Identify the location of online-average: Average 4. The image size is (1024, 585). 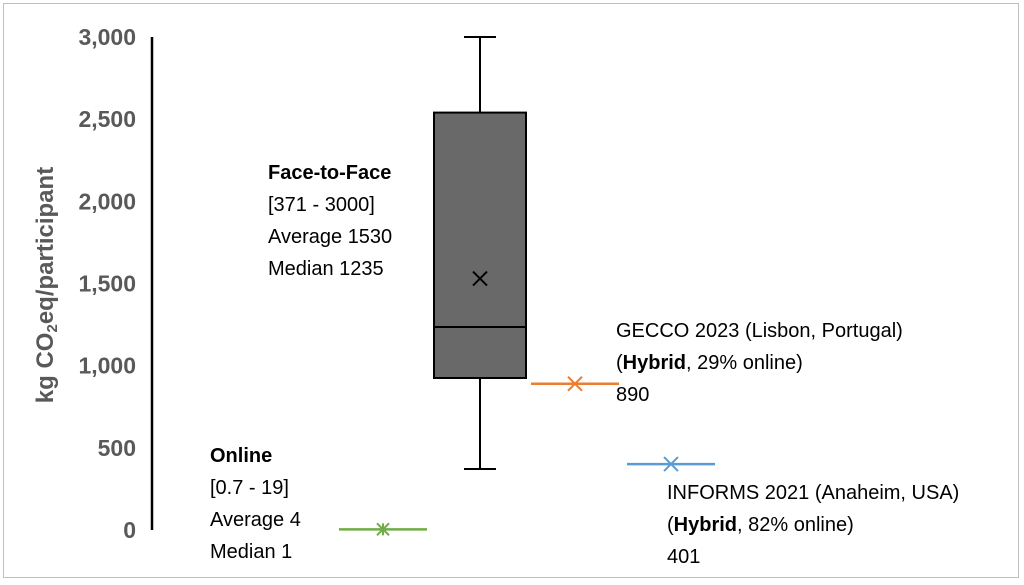
(255, 520).